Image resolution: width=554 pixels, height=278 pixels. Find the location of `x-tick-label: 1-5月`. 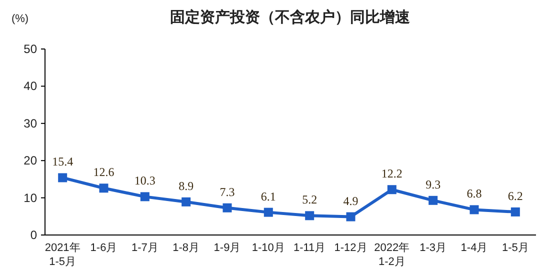

x-tick-label: 1-5月 is located at coordinates (515, 248).